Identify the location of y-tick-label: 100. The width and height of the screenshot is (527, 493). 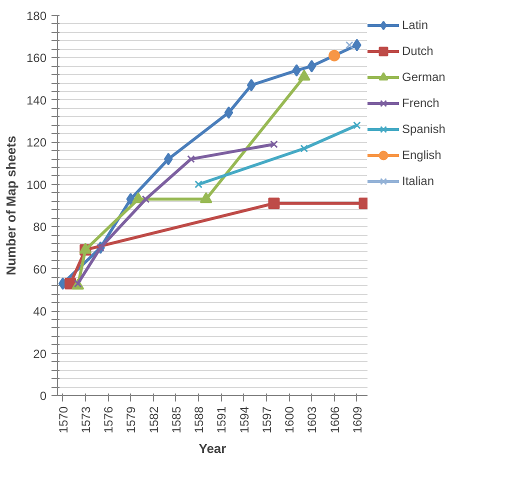
(36, 185).